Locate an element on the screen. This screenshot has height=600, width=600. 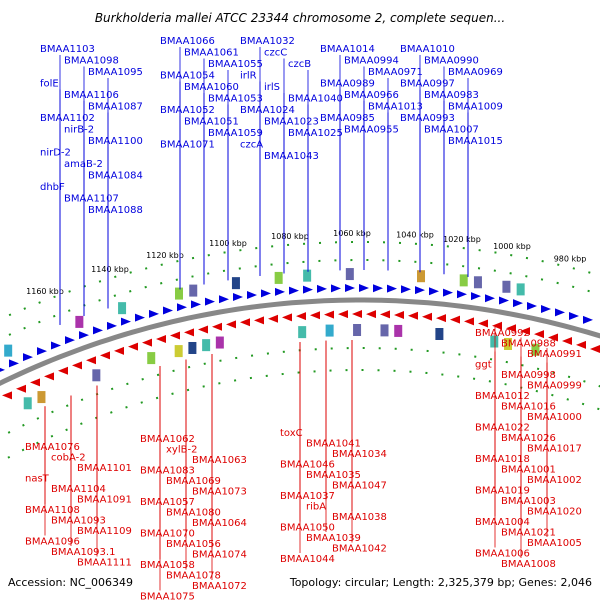
reverse-label: BMAA1104 is located at coordinates (78, 489).